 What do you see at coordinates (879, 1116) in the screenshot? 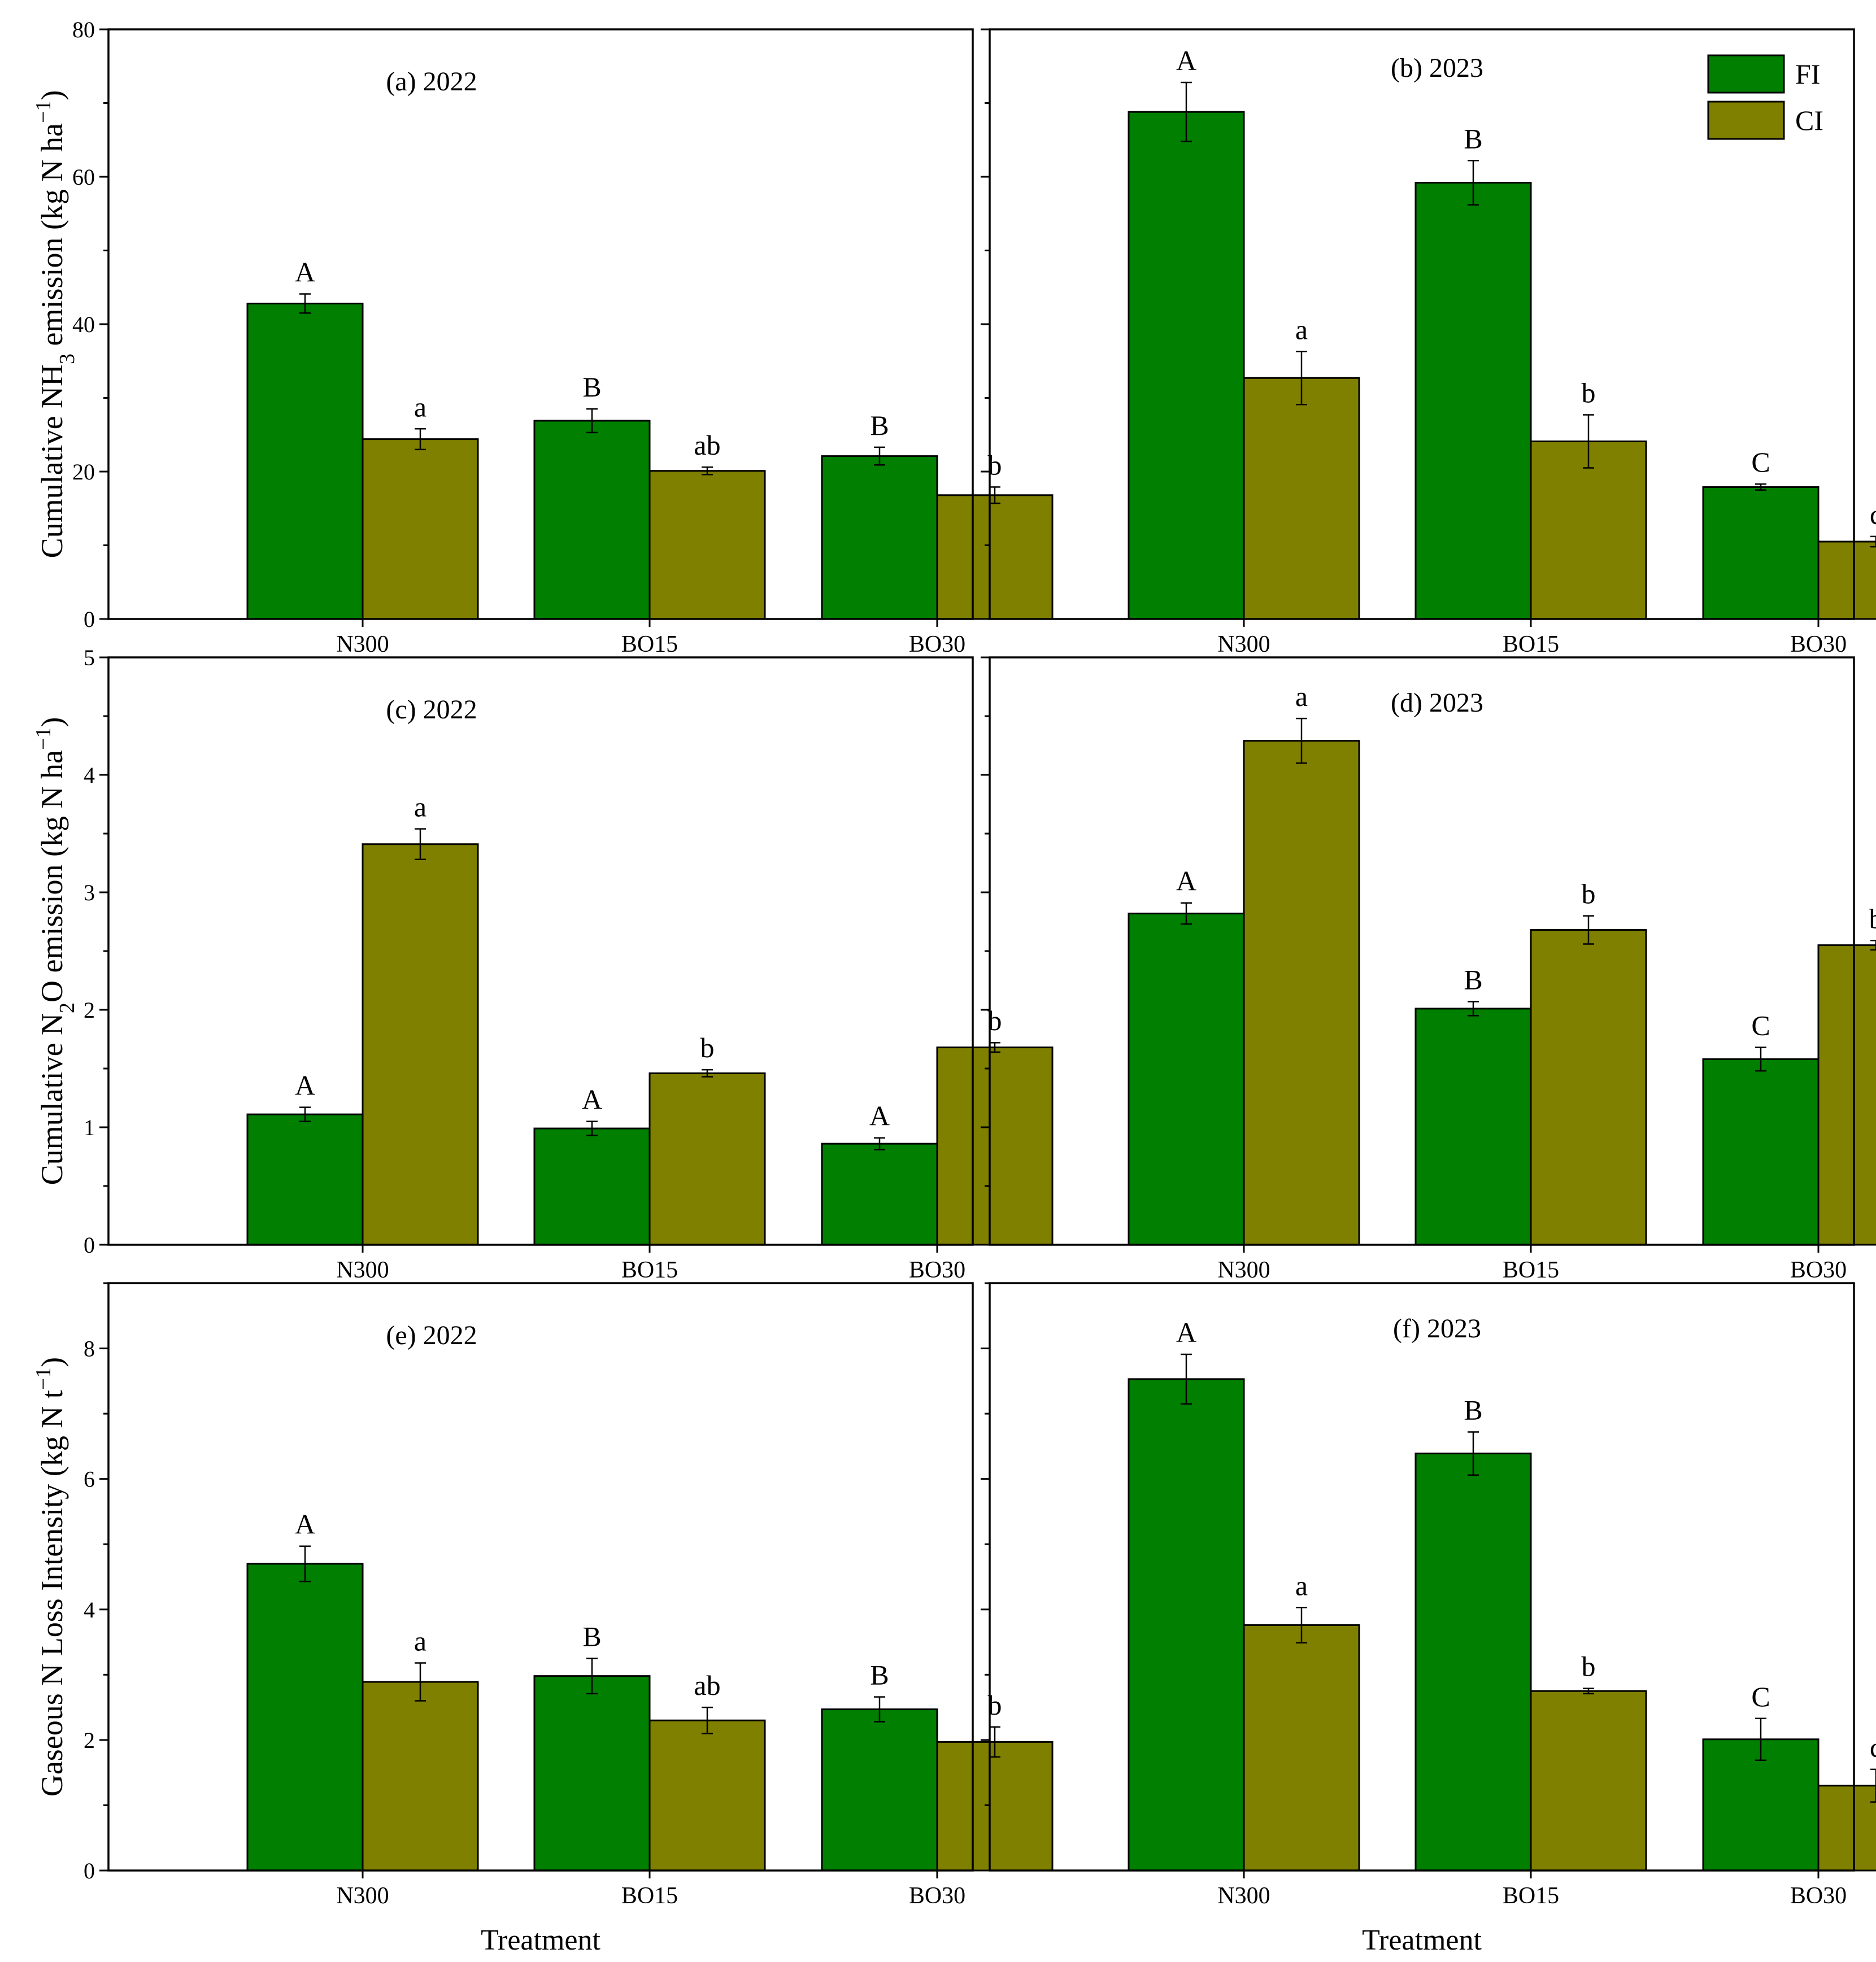
I see `sig-letter-c-FI-BO30: A` at bounding box center [879, 1116].